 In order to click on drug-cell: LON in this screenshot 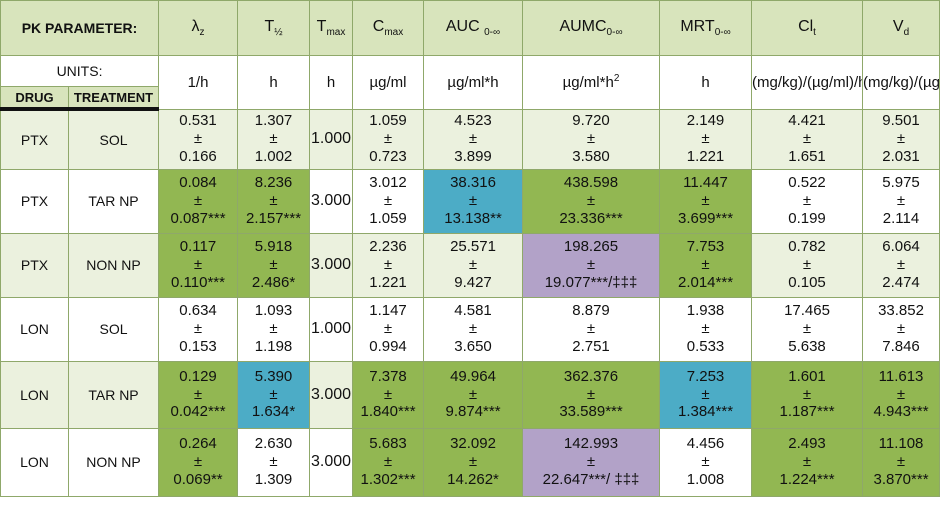, I will do `click(34, 394)`.